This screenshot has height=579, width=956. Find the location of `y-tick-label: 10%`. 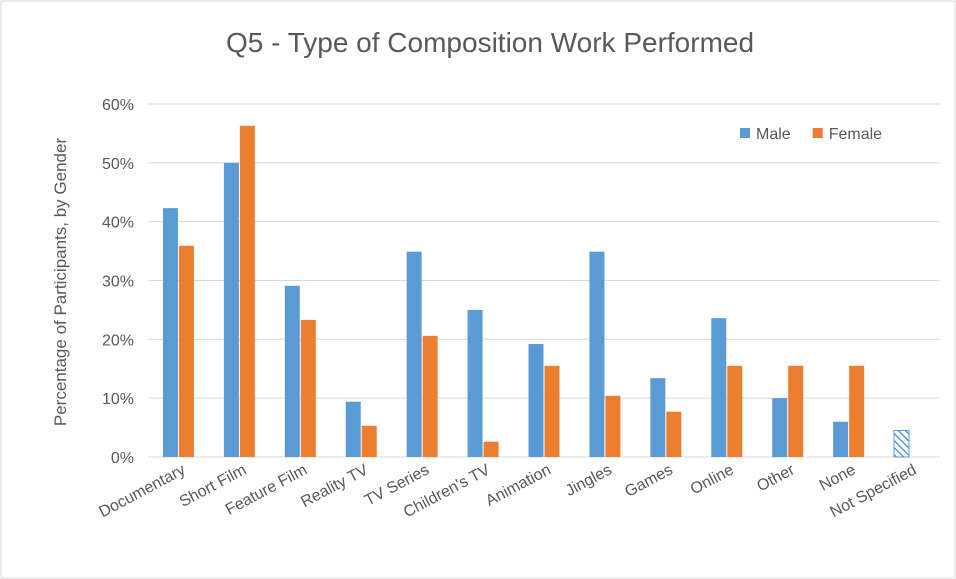

y-tick-label: 10% is located at coordinates (118, 399).